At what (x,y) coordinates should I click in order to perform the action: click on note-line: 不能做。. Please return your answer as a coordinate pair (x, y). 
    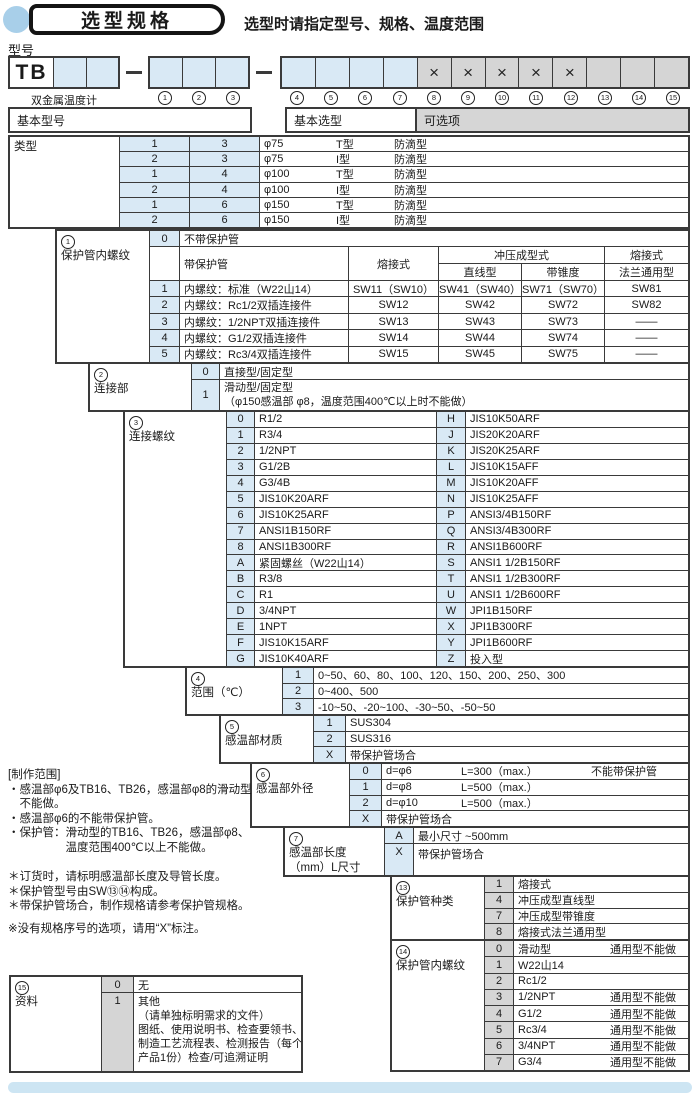
    Looking at the image, I should click on (37, 804).